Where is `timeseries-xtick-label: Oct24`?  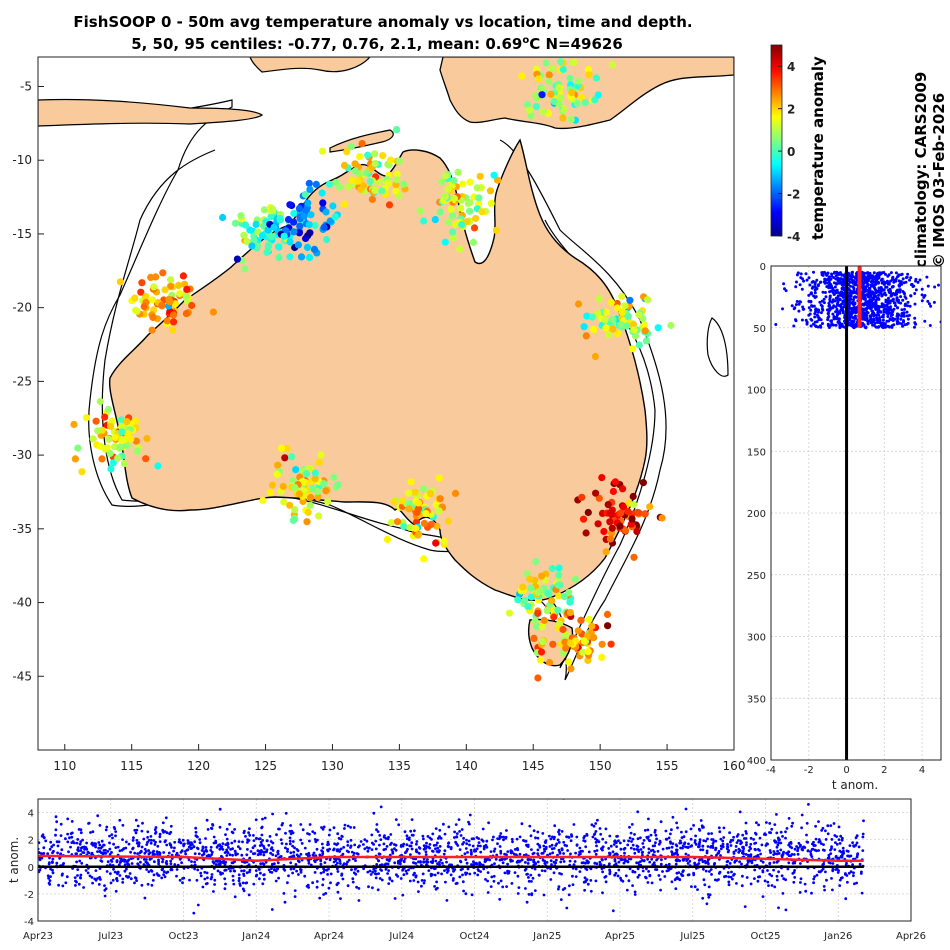
timeseries-xtick-label: Oct24 is located at coordinates (474, 936).